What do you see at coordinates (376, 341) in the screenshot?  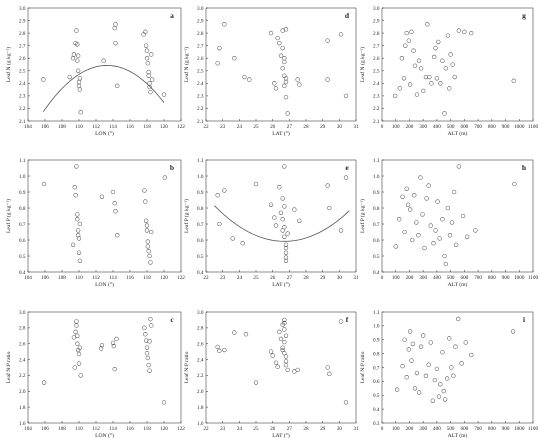 I see `y-tick-label: 0.9` at bounding box center [376, 341].